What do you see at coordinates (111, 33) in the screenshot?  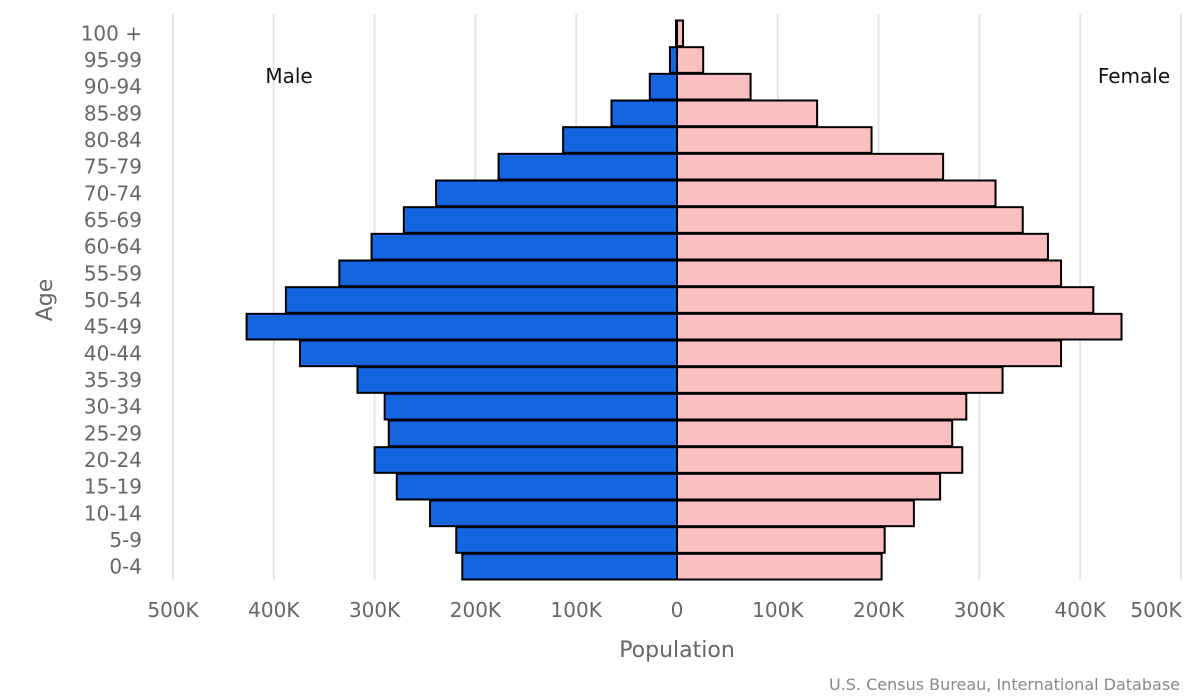 I see `y-tick-label: 100 +` at bounding box center [111, 33].